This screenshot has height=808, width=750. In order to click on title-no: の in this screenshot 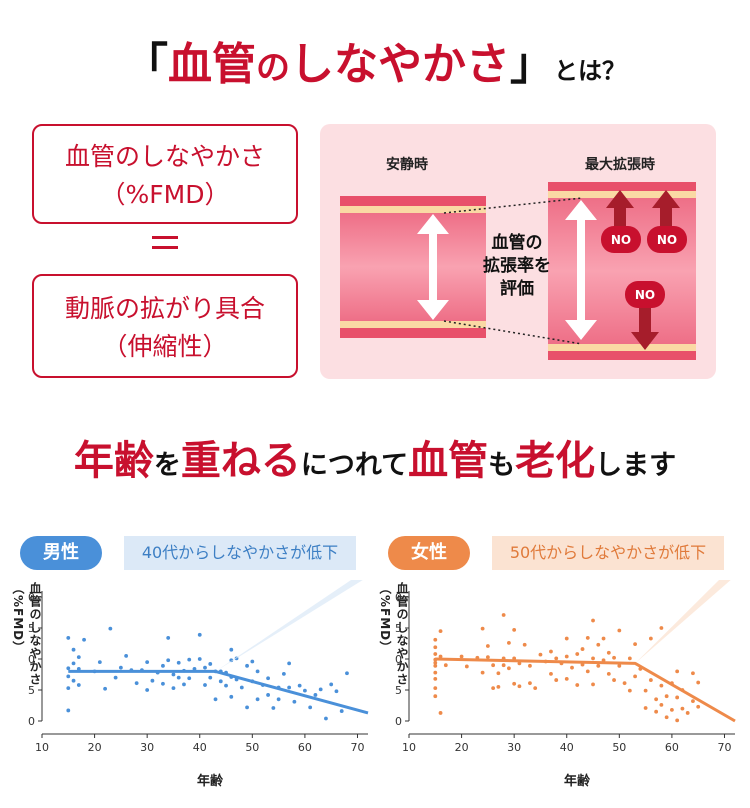, I will do `click(273, 68)`.